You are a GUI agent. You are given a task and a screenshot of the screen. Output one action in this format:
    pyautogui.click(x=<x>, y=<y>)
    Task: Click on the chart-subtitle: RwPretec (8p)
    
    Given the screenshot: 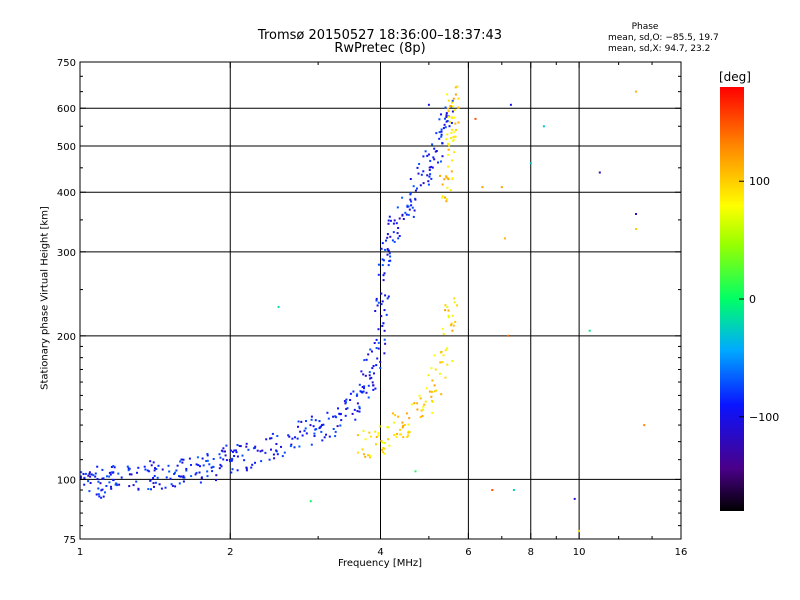 What is the action you would take?
    pyautogui.click(x=380, y=48)
    